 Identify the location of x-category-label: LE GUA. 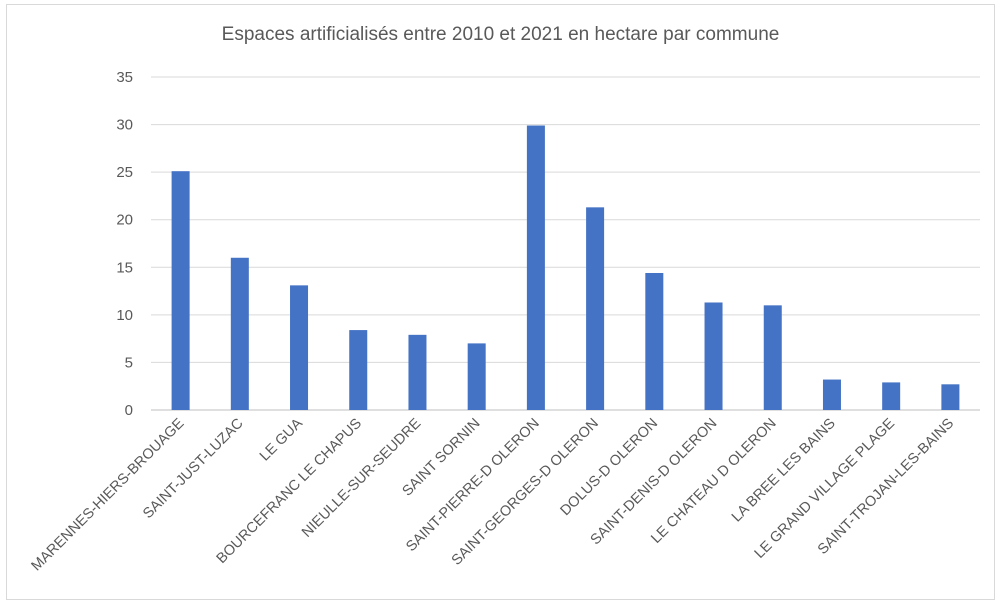
(281, 439).